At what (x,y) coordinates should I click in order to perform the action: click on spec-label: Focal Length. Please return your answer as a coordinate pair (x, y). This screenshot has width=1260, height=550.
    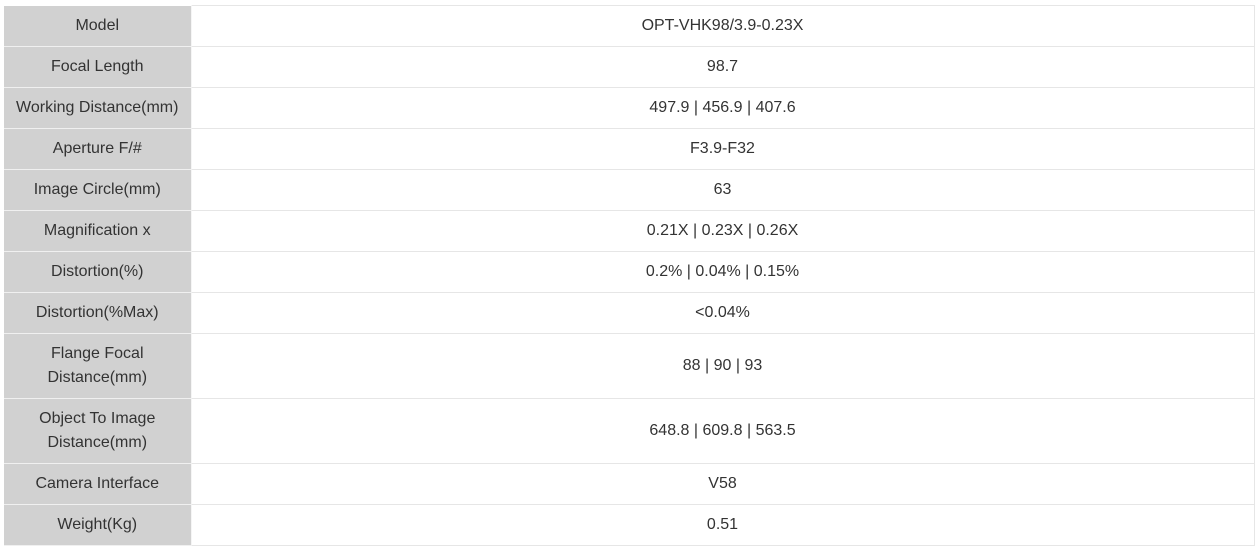
    Looking at the image, I should click on (98, 67).